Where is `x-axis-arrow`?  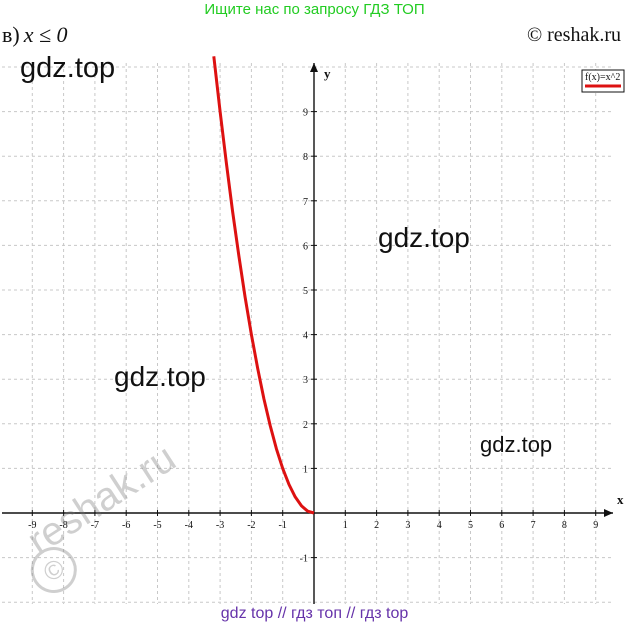 x-axis-arrow is located at coordinates (608, 513).